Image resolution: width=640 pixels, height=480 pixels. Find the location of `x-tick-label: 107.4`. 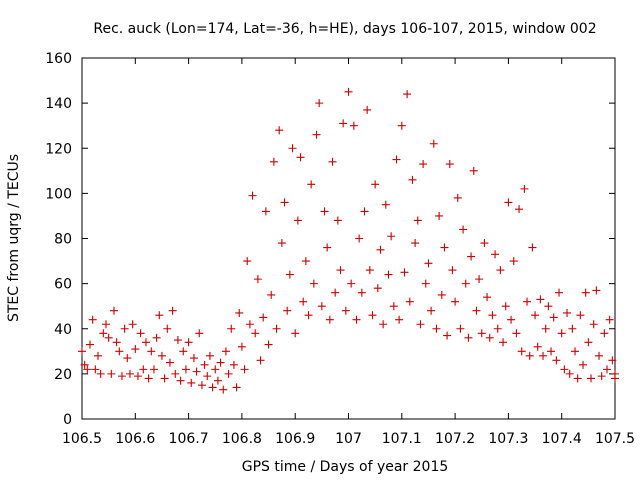

x-tick-label: 107.4 is located at coordinates (562, 439).